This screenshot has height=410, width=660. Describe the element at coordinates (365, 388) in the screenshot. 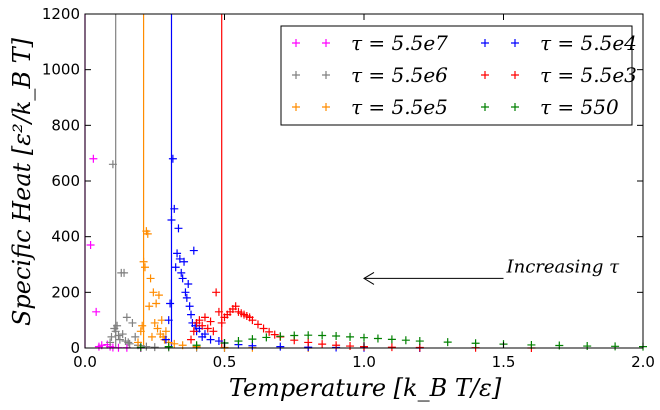

I see `x-axis-label: Temperature [k_B T/ε]` at that location.